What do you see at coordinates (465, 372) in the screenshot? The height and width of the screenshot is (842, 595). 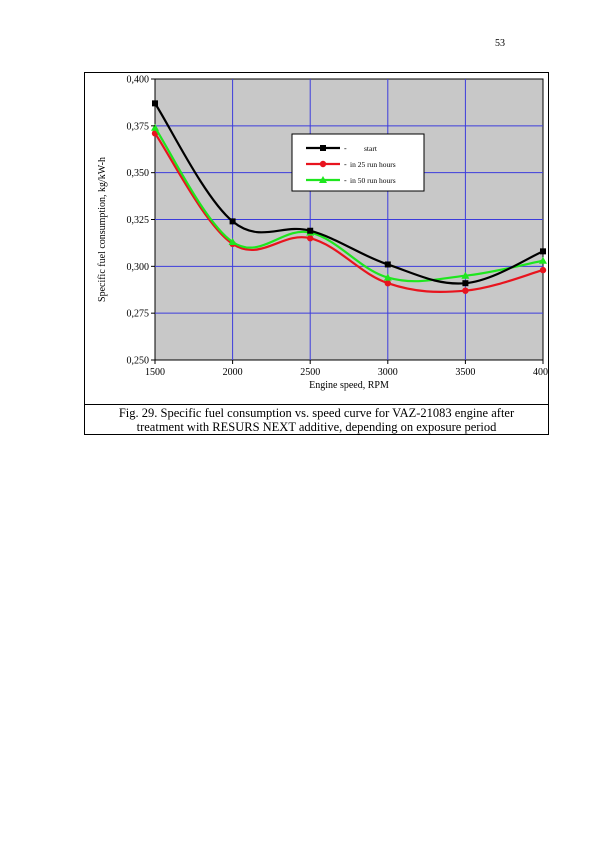 I see `x-tick-label: 3500` at bounding box center [465, 372].